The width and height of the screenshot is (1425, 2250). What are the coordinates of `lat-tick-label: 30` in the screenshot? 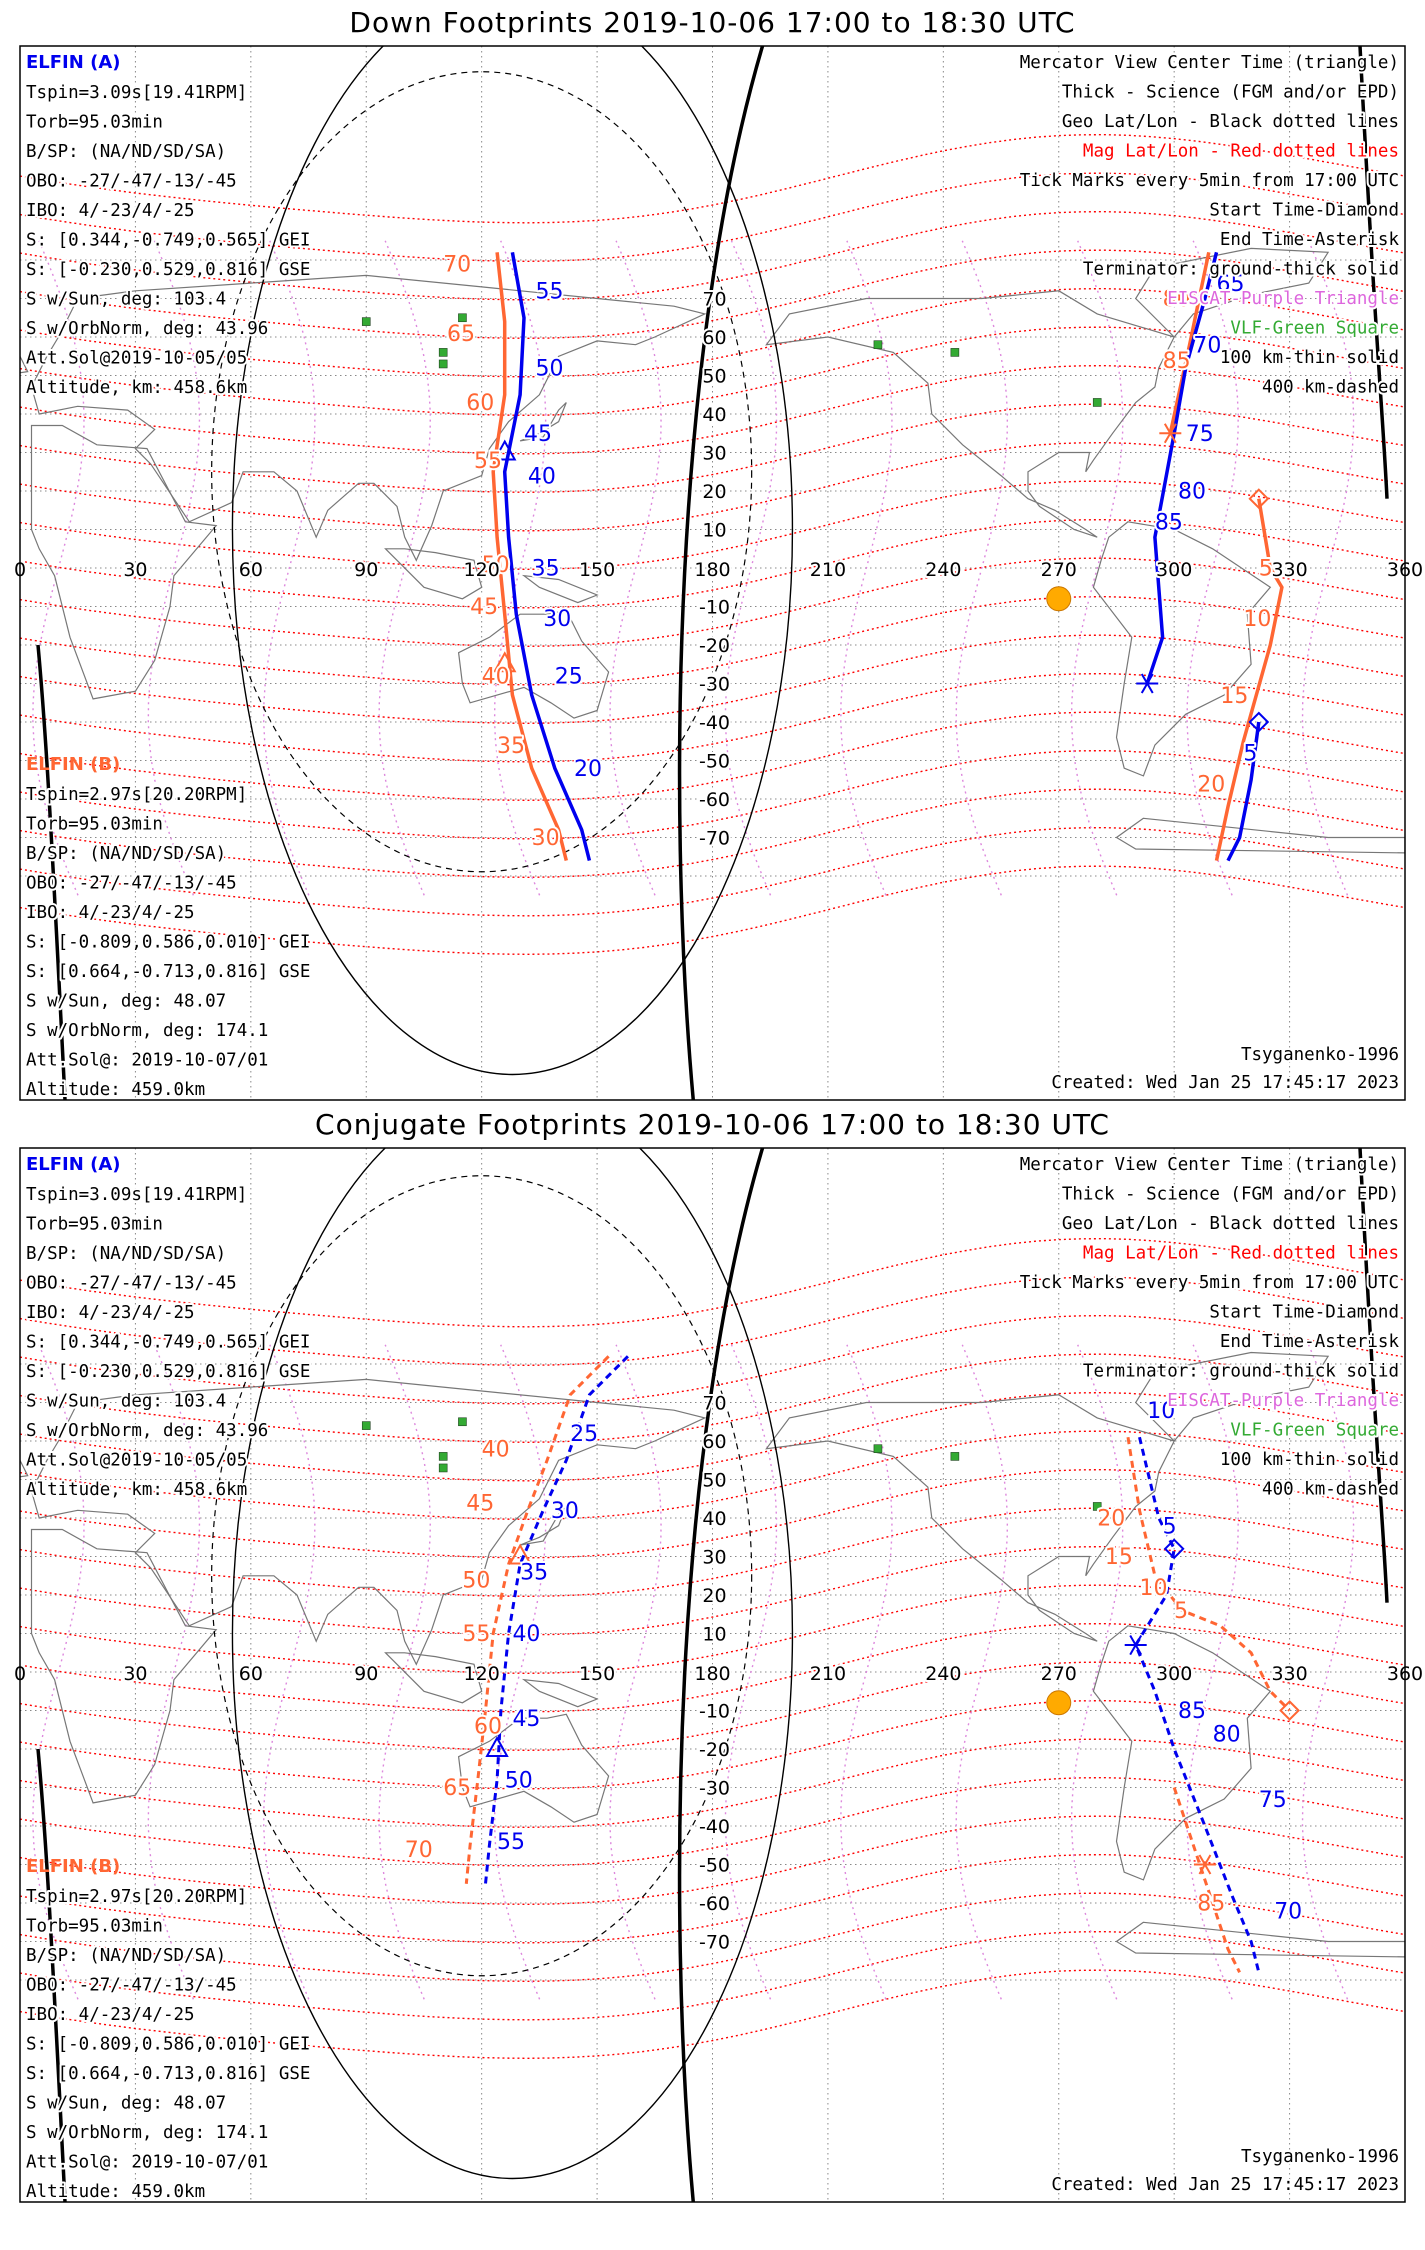 It's located at (714, 1558).